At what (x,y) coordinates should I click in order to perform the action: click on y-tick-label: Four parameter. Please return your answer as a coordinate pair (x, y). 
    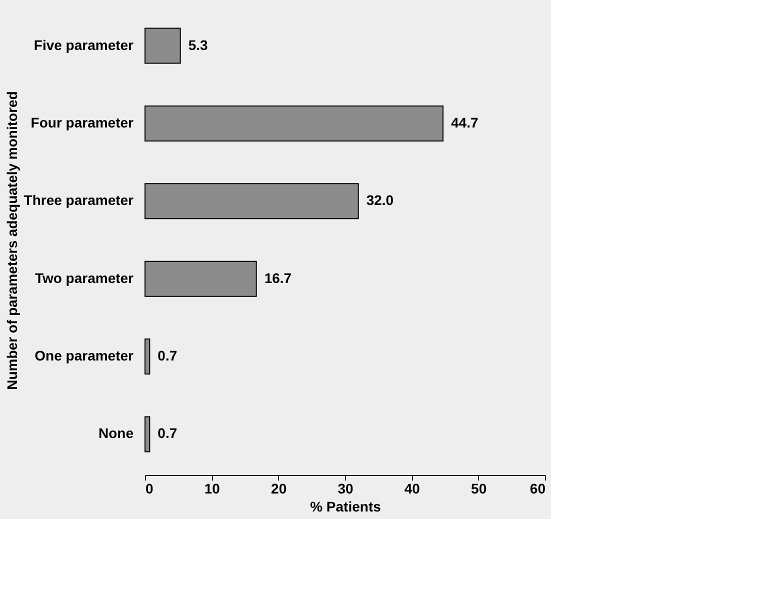
    Looking at the image, I should click on (82, 122).